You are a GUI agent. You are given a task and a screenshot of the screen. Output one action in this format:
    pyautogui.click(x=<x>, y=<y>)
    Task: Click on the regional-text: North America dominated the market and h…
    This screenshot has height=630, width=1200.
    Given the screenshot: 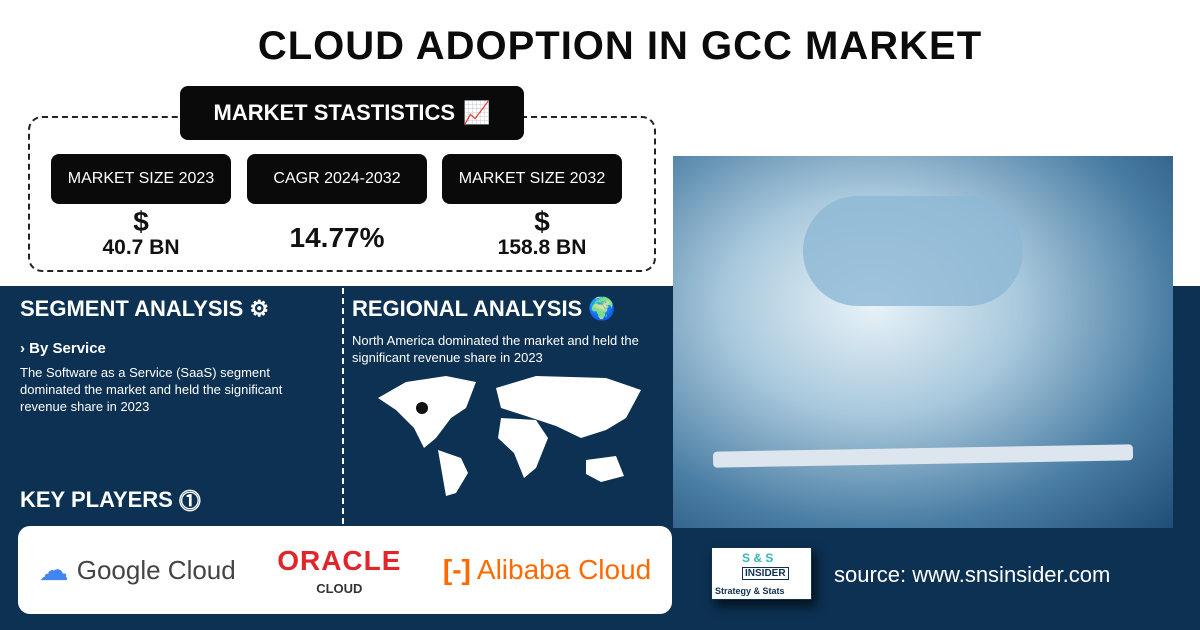 What is the action you would take?
    pyautogui.click(x=495, y=349)
    